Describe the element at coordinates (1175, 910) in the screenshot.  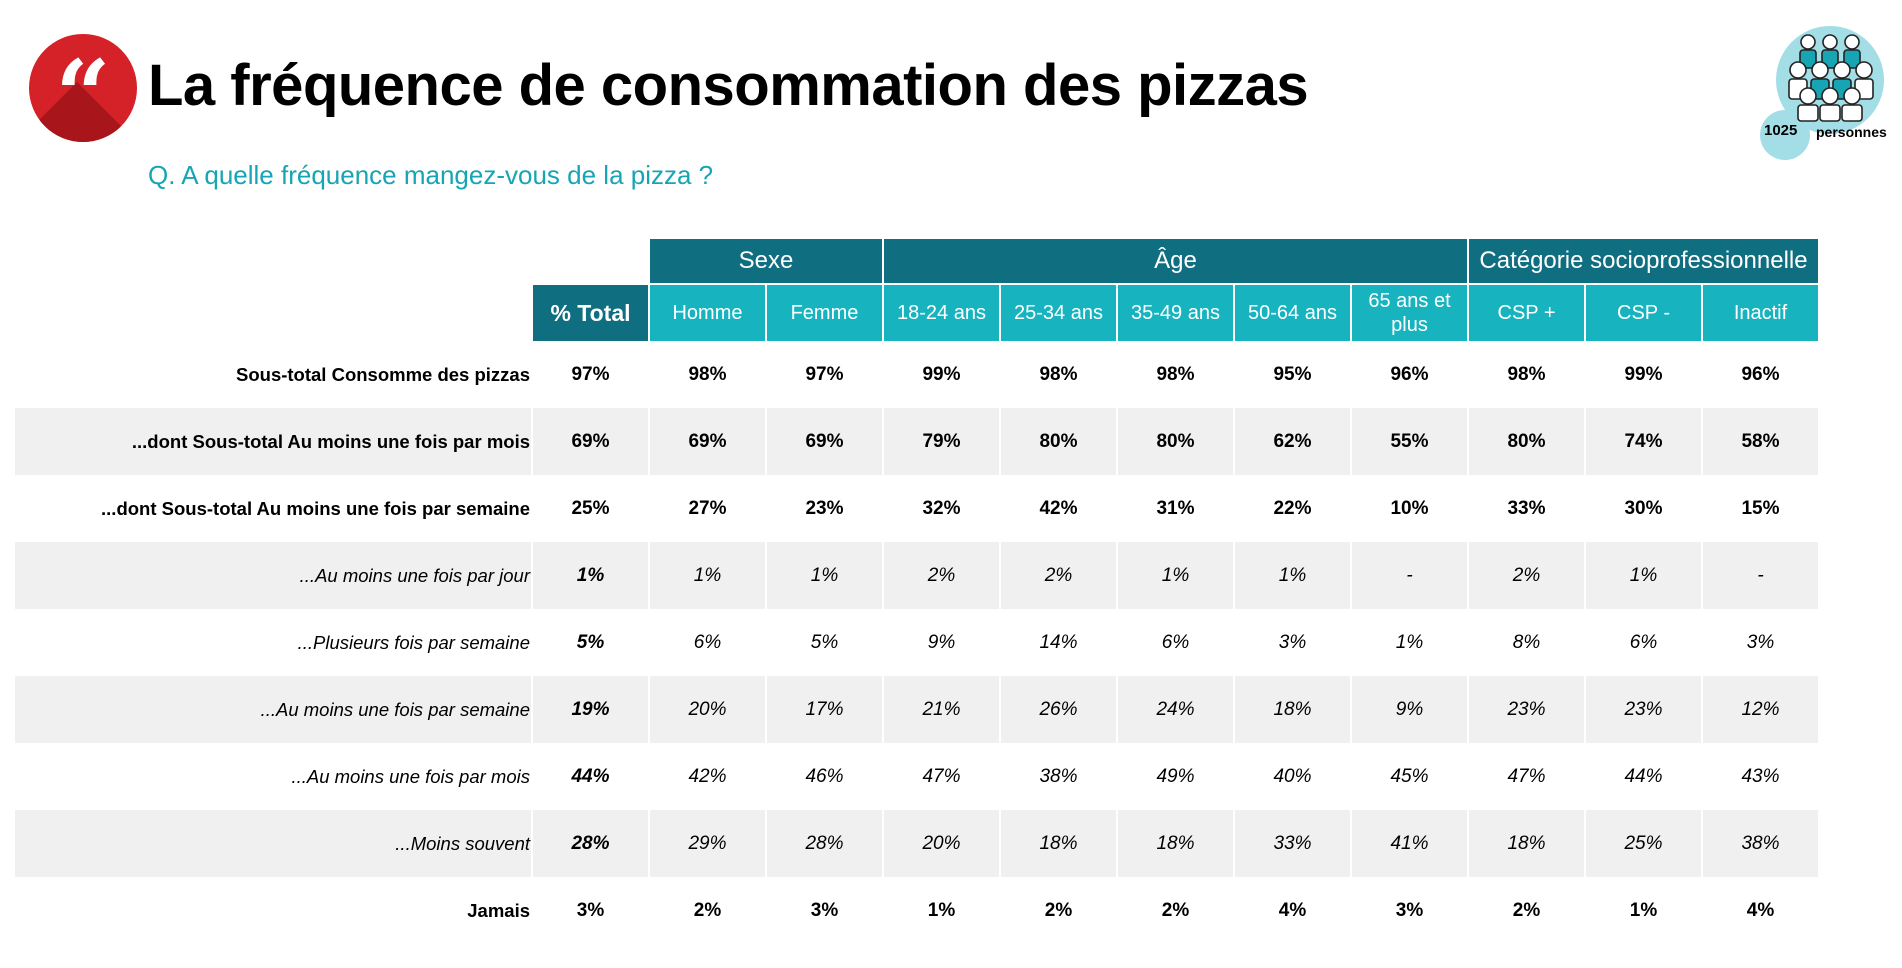
I see `cell-age-35-49: 2%` at that location.